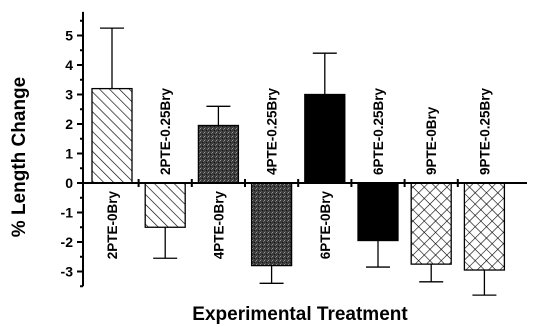 The width and height of the screenshot is (533, 327). Describe the element at coordinates (300, 314) in the screenshot. I see `x-axis-title: Experimental Treatment` at that location.